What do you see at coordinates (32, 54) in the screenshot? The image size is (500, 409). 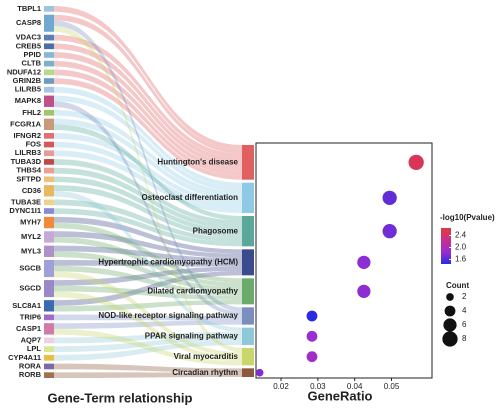 I see `gene-label: PPID` at bounding box center [32, 54].